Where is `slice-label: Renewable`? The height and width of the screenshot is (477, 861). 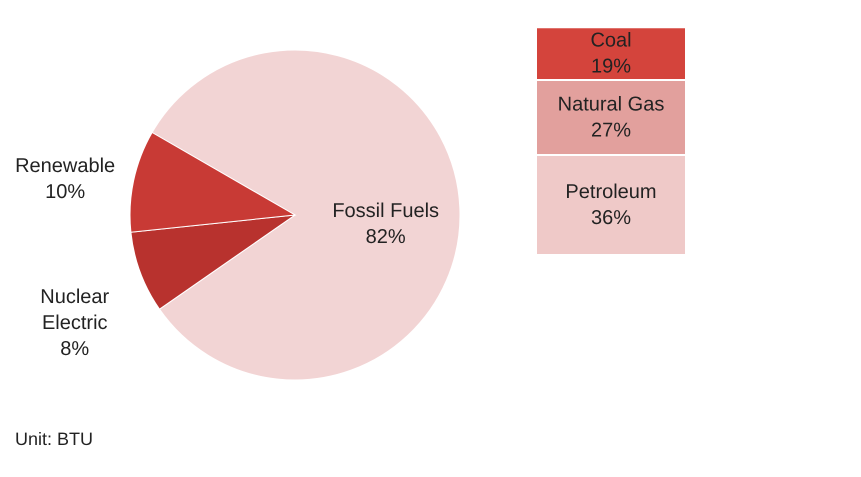 slice-label: Renewable is located at coordinates (65, 166).